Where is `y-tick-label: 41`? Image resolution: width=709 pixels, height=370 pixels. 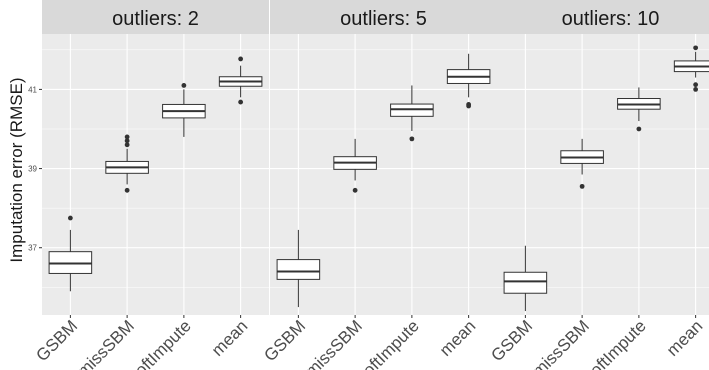
y-tick-label: 41 is located at coordinates (32, 89).